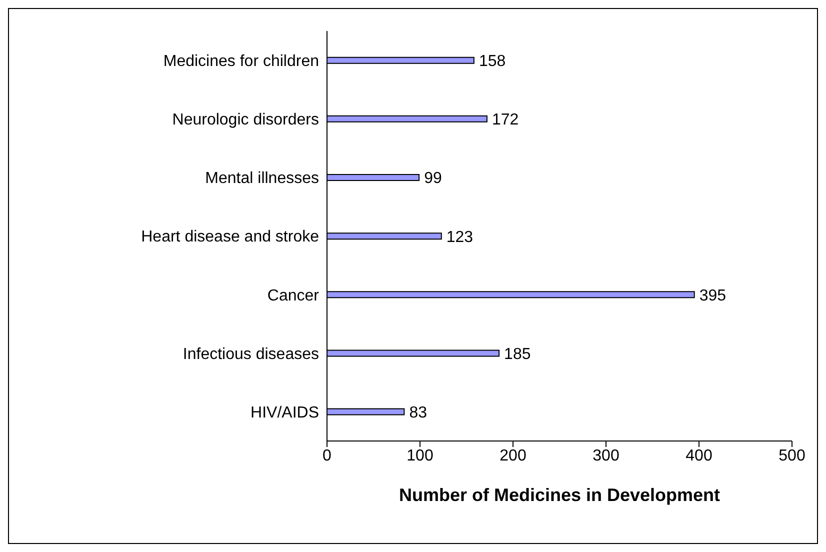  Describe the element at coordinates (606, 455) in the screenshot. I see `x-tick-label: 300` at that location.